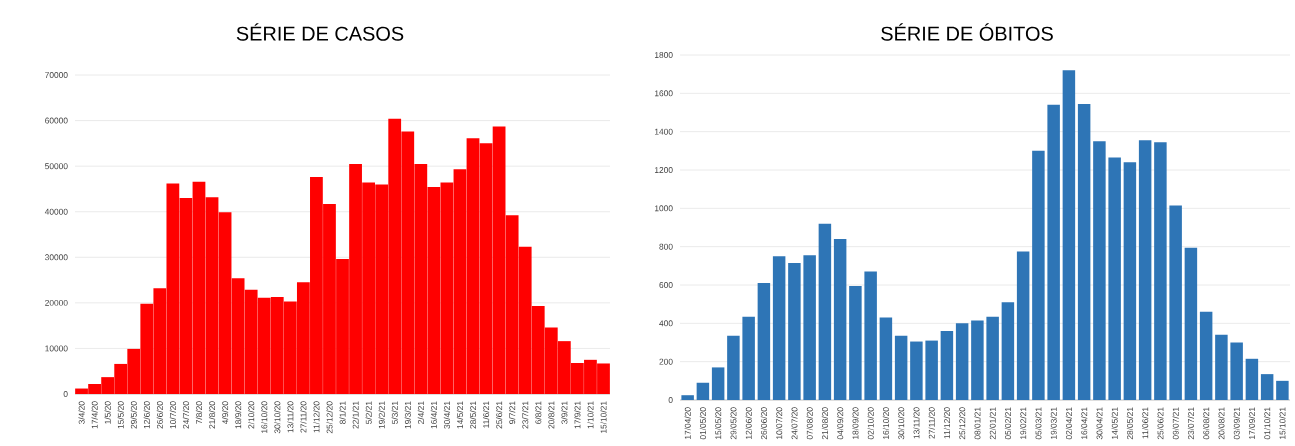 The height and width of the screenshot is (446, 1295). I want to click on y-tick-label: 70000, so click(56, 75).